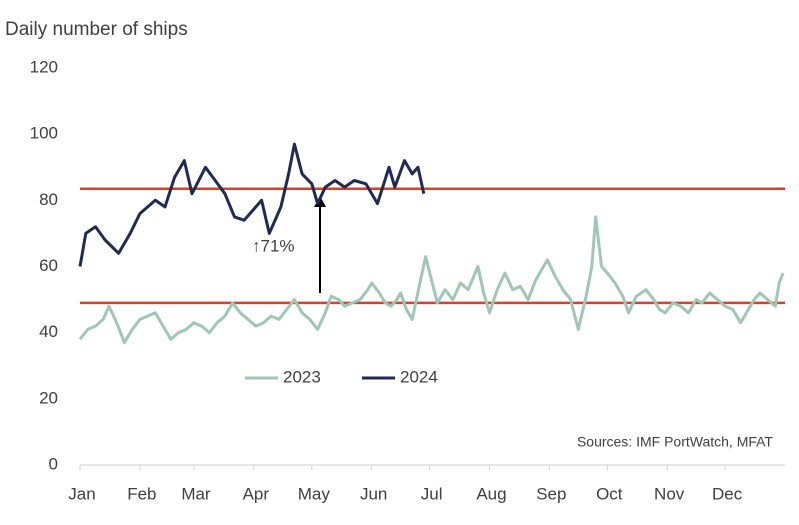 The height and width of the screenshot is (525, 799). I want to click on chart-title: Daily number of ships, so click(96, 29).